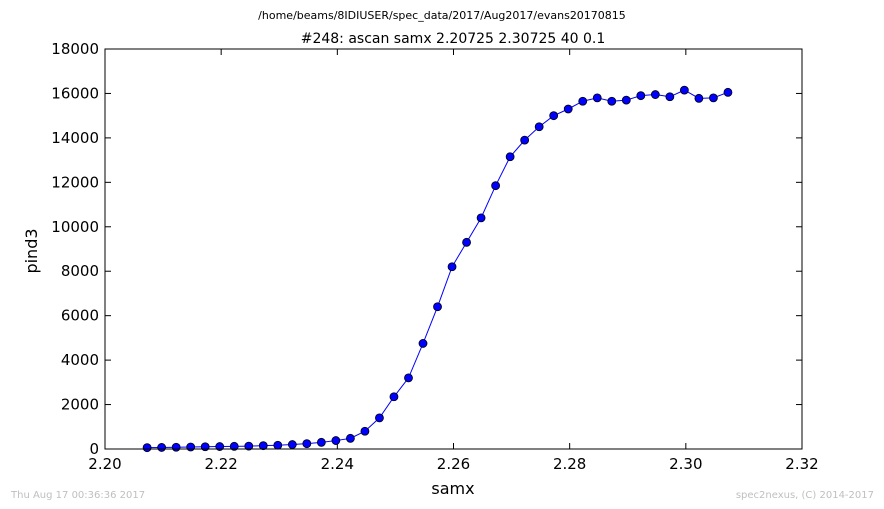 This screenshot has height=509, width=884. I want to click on y-tick-label: 0, so click(94, 449).